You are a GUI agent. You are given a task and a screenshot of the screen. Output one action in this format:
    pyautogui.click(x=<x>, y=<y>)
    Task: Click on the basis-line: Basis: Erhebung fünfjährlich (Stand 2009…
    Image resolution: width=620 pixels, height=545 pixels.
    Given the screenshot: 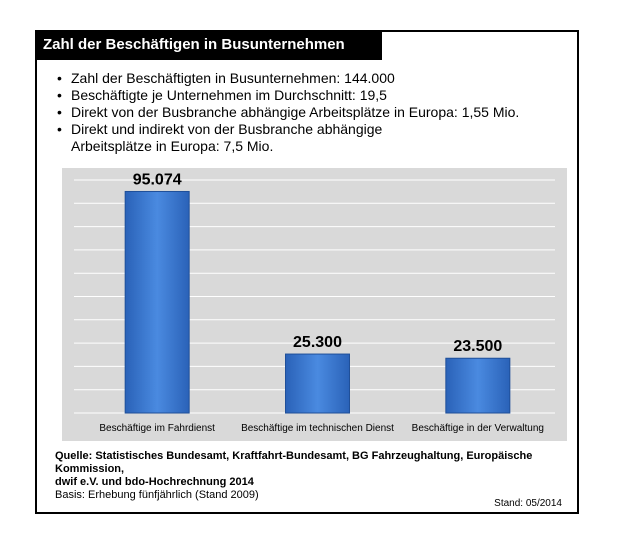 What is the action you would take?
    pyautogui.click(x=157, y=495)
    